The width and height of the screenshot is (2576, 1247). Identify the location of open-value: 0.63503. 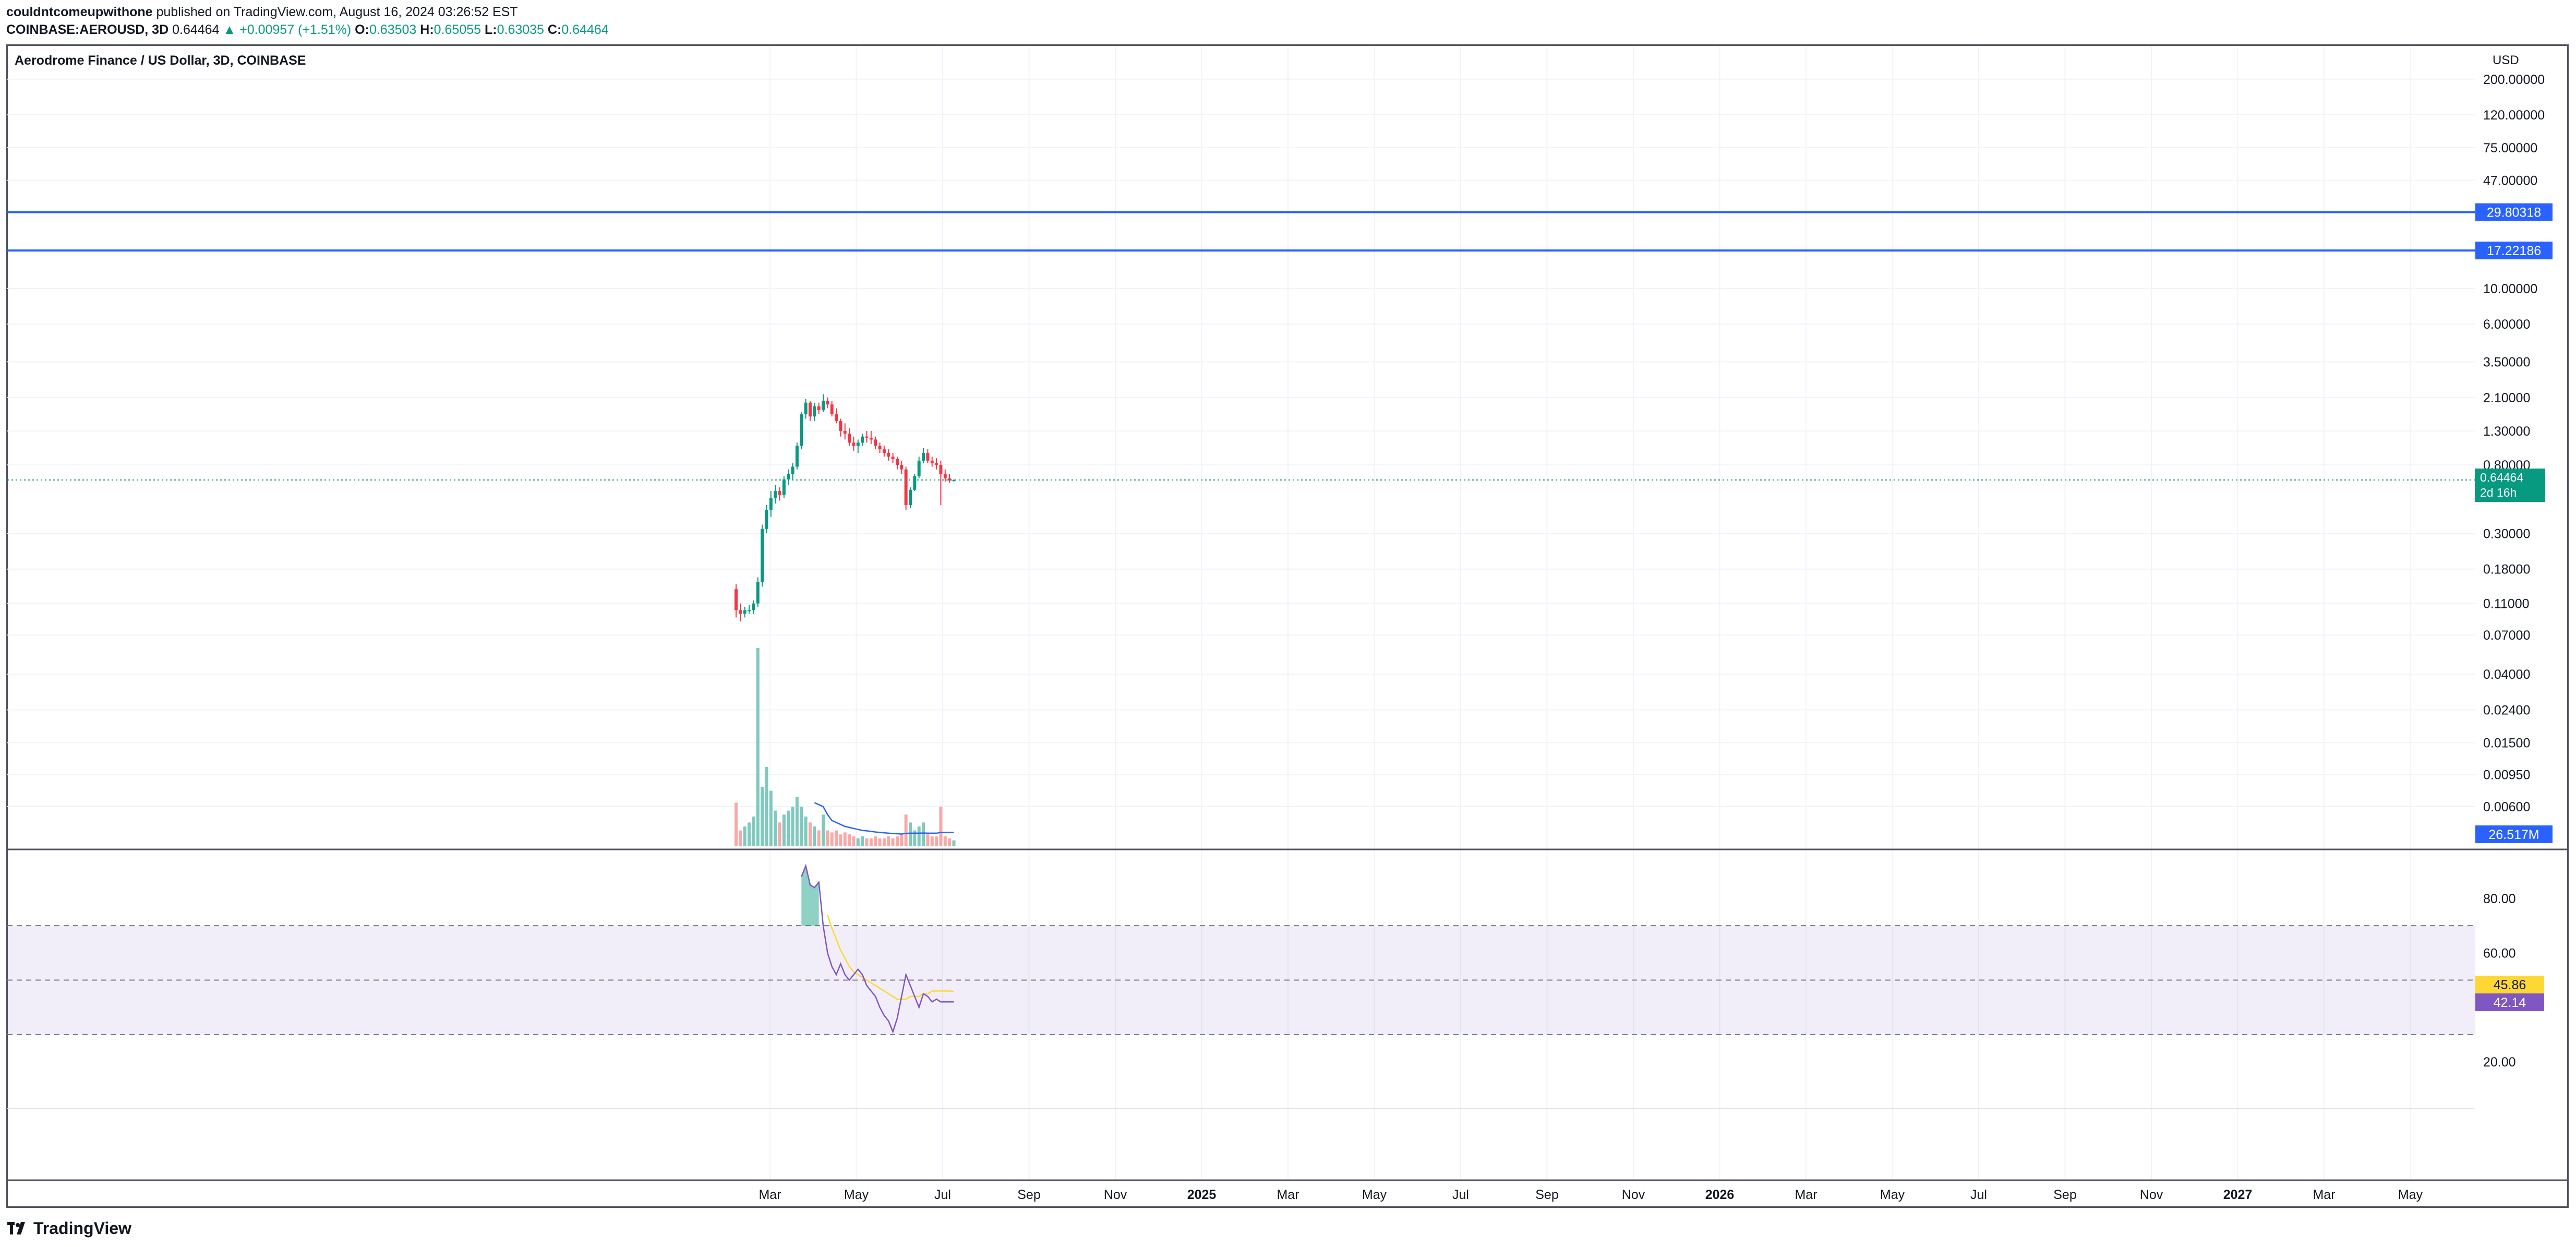
(393, 29).